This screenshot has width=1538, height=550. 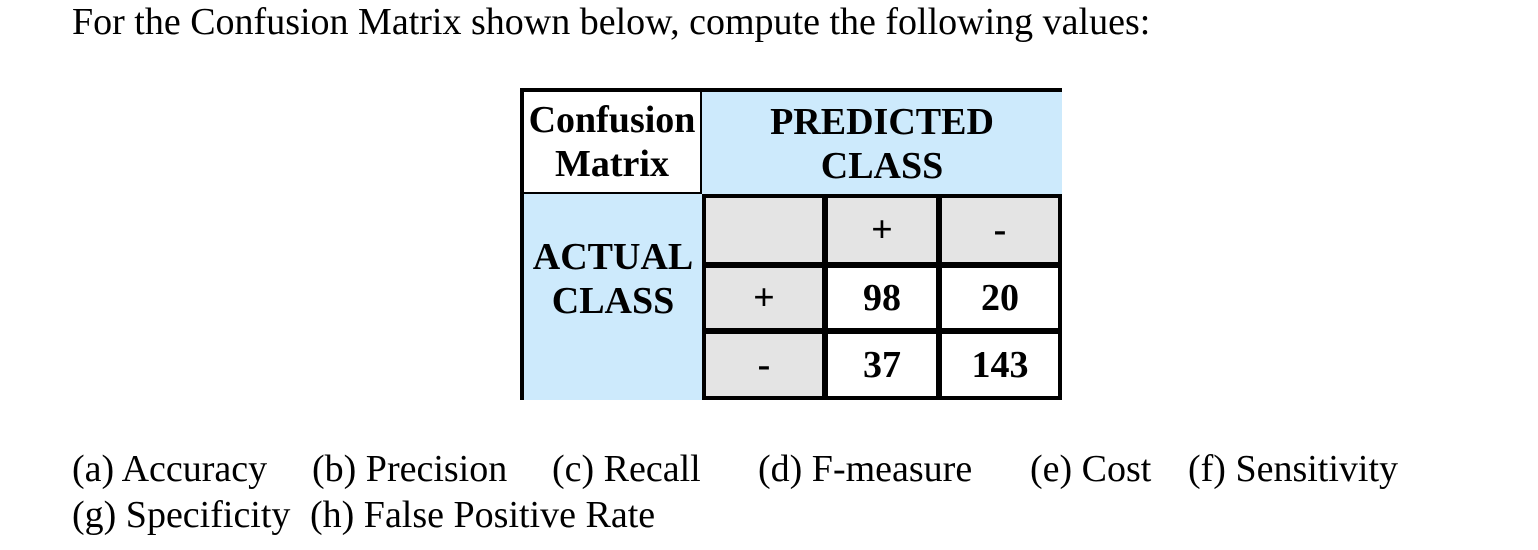 I want to click on actual-label-line1: ACTUAL, so click(x=613, y=257).